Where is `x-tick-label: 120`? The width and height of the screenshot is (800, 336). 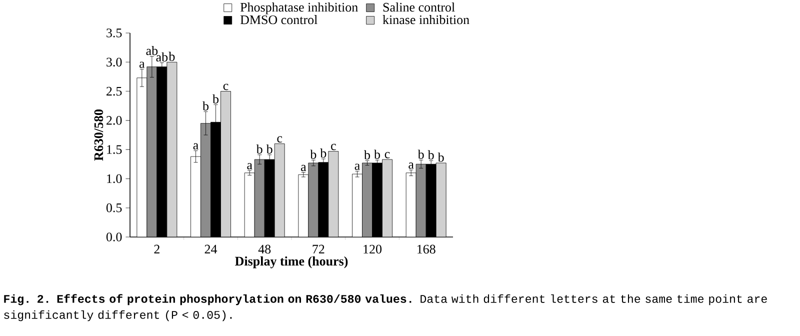
x-tick-label: 120 is located at coordinates (373, 249).